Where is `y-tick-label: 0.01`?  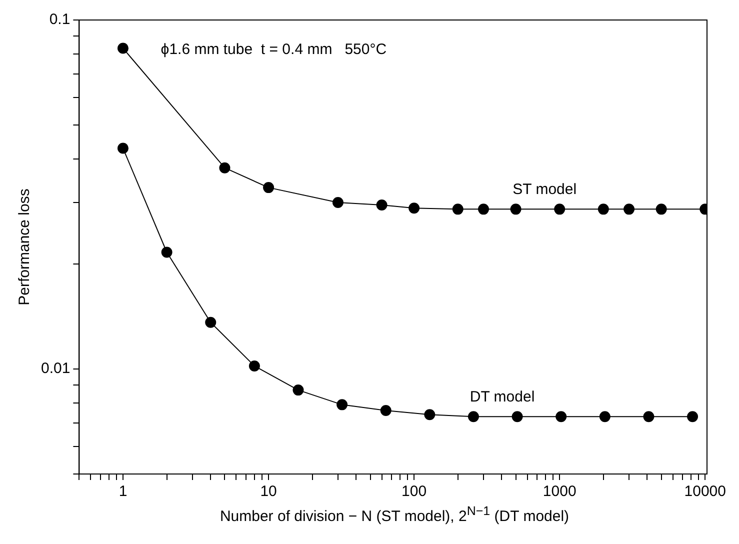
y-tick-label: 0.01 is located at coordinates (55, 369).